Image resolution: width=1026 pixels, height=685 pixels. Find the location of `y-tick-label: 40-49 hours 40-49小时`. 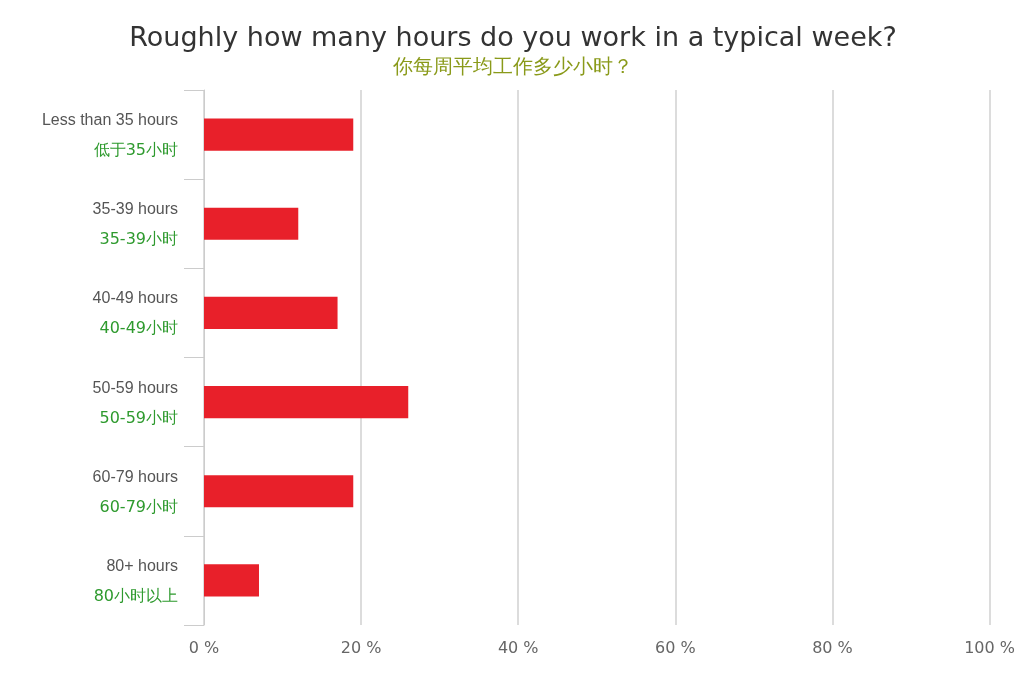

y-tick-label: 40-49 hours 40-49小时 is located at coordinates (135, 313).